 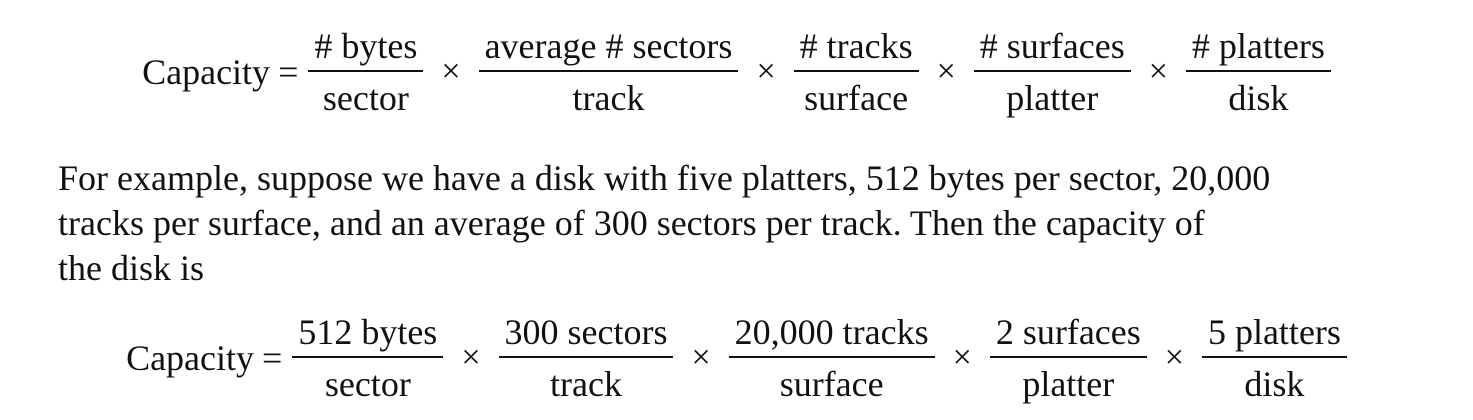 I want to click on fraction-numerator: 512 bytes, so click(x=368, y=336).